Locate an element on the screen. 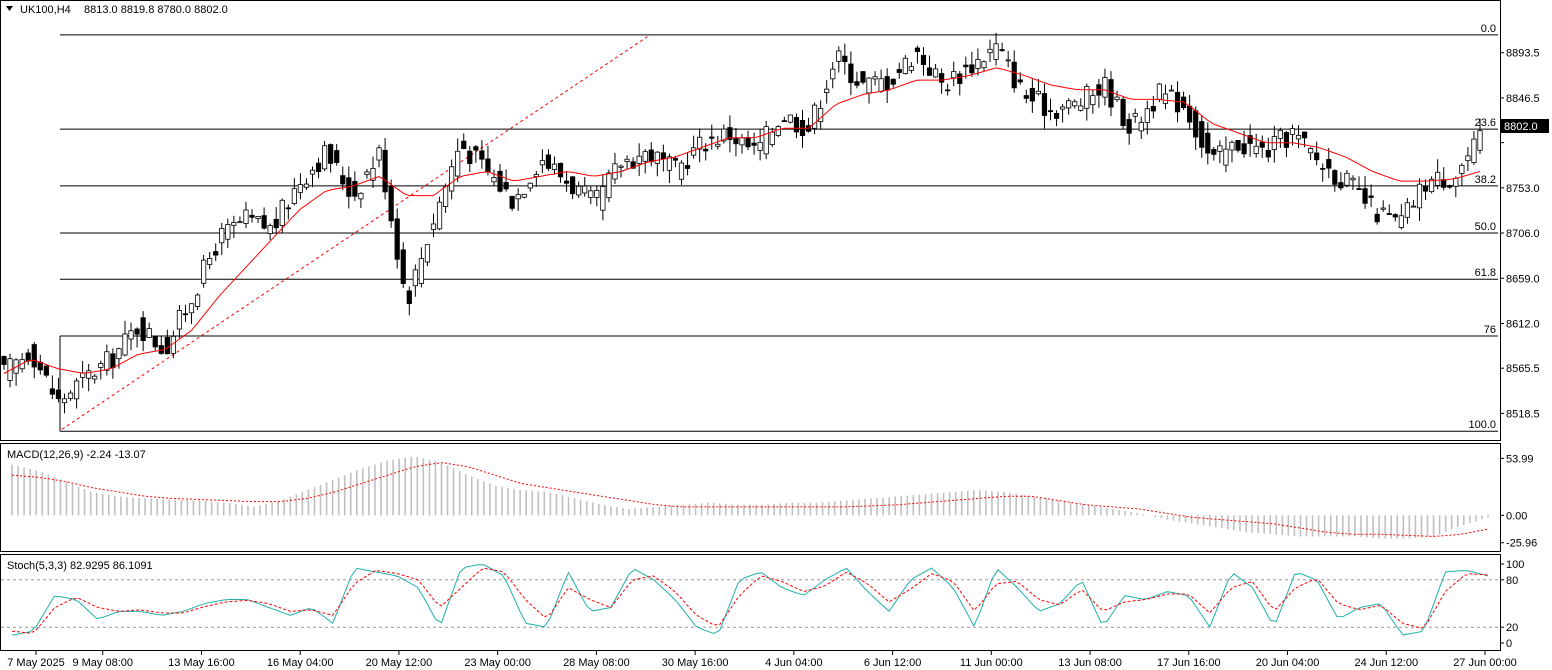 The height and width of the screenshot is (670, 1552). macd-tick-label: -25.96 is located at coordinates (1521, 544).